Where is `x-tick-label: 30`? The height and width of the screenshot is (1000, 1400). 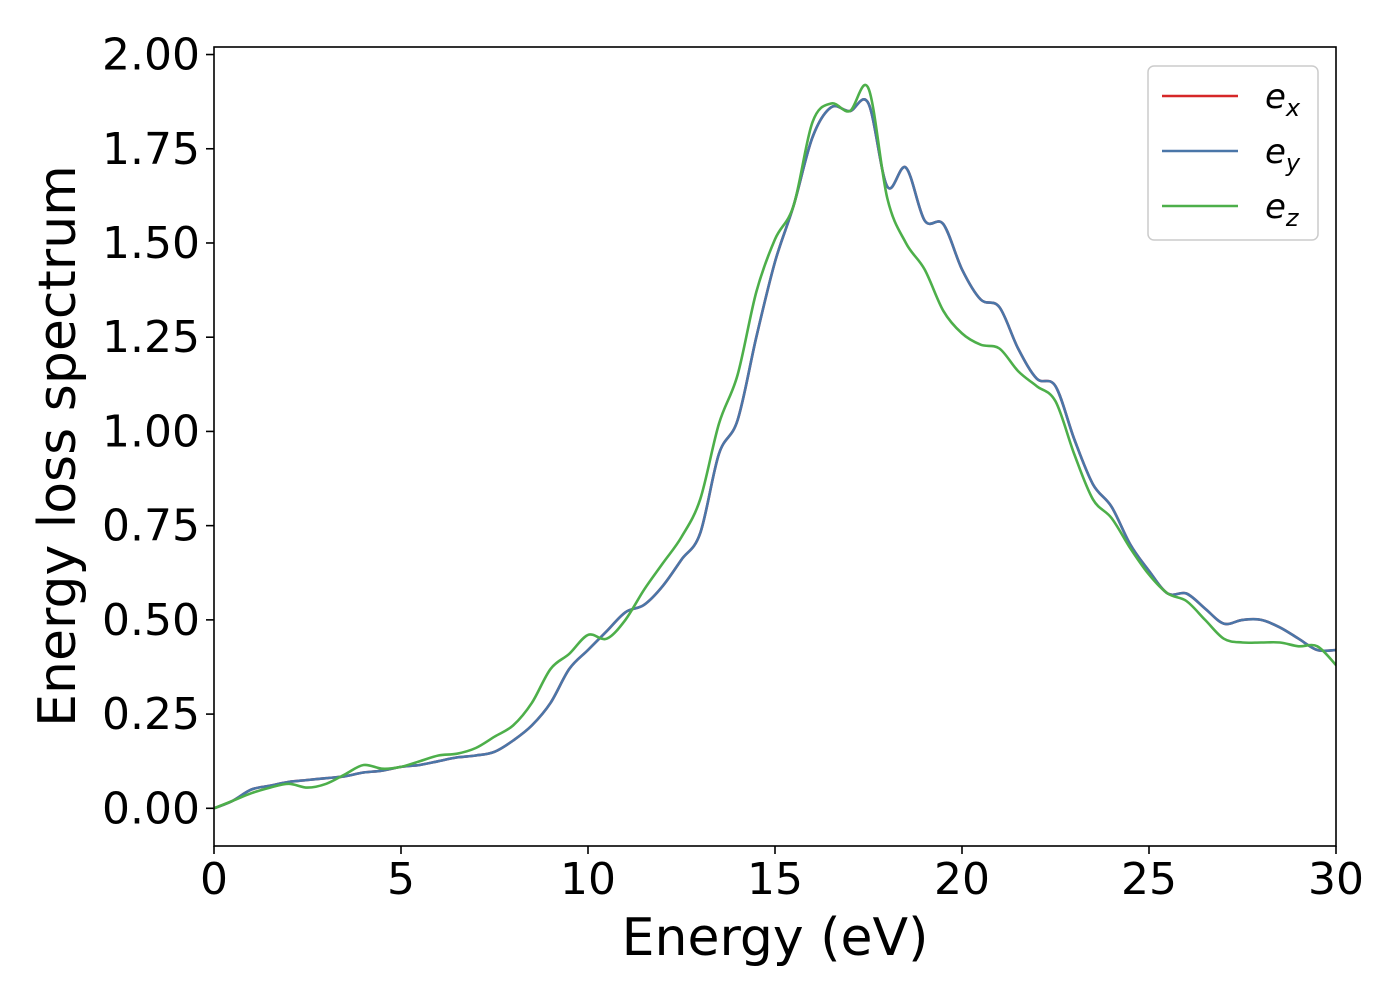
x-tick-label: 30 is located at coordinates (1336, 879).